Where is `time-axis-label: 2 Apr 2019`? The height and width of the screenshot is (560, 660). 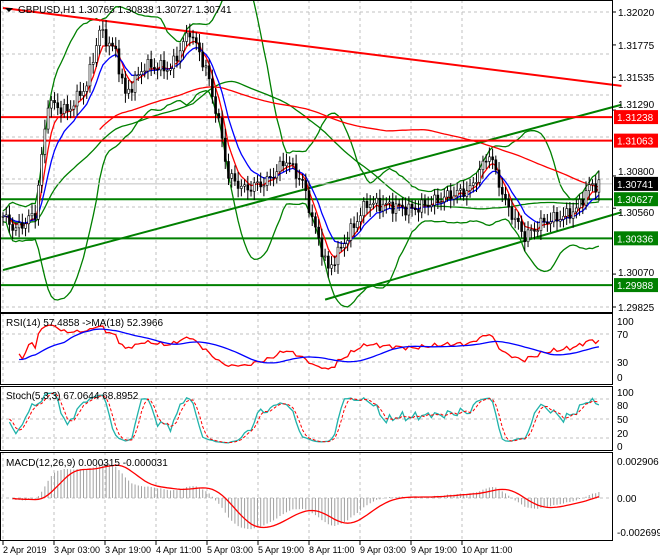
time-axis-label: 2 Apr 2019 is located at coordinates (25, 550).